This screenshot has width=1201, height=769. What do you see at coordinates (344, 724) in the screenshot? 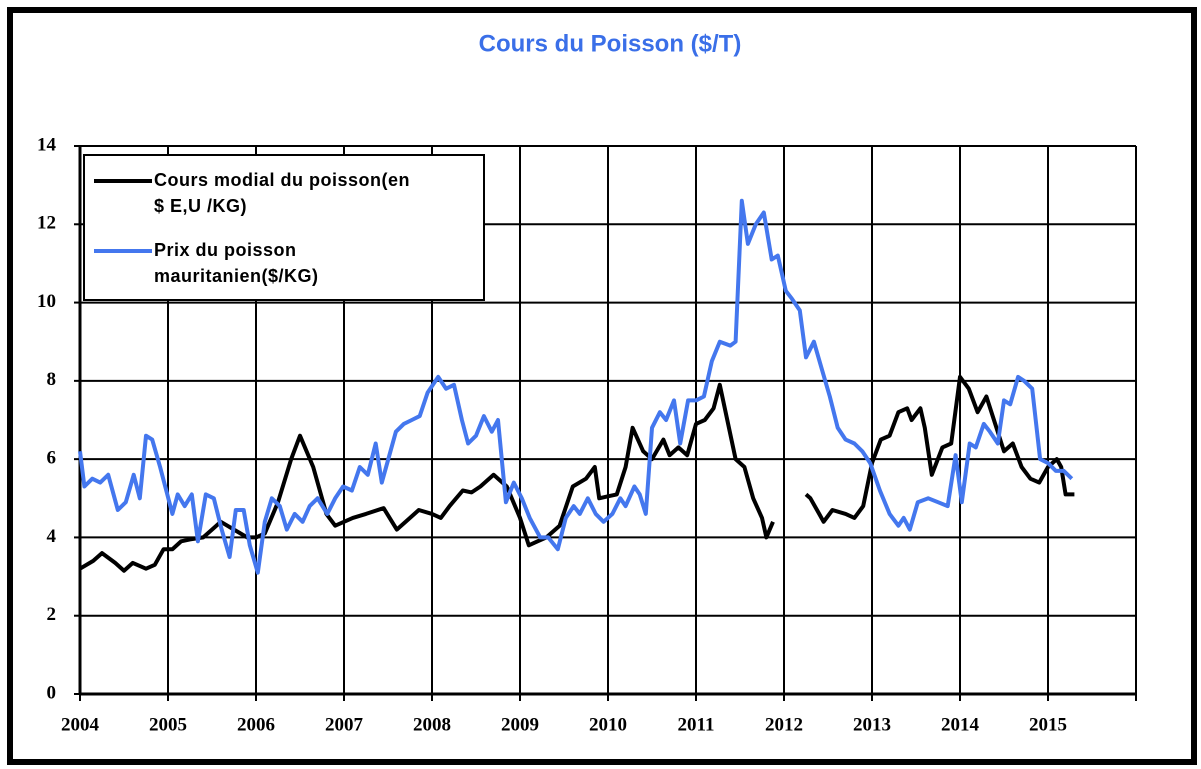
I see `x-tick-label: 2007` at bounding box center [344, 724].